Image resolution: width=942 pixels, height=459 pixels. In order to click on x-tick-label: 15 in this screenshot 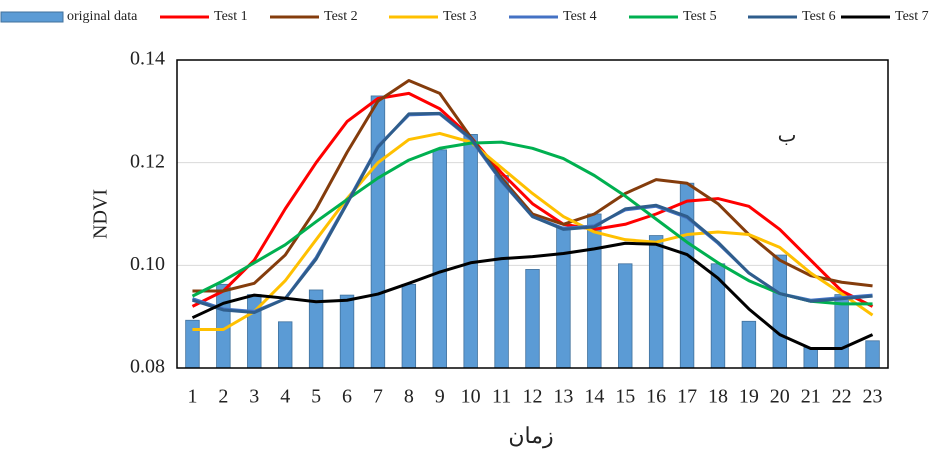, I will do `click(625, 397)`.